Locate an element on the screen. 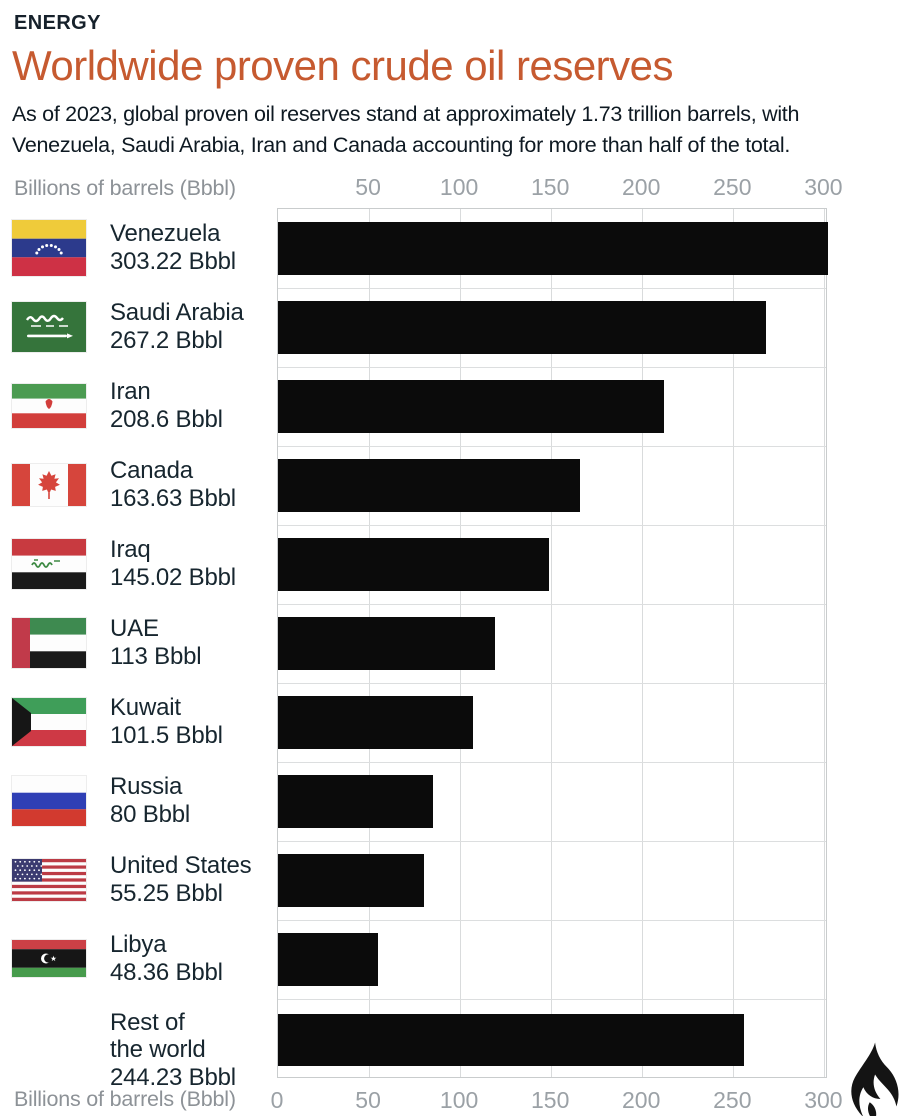 This screenshot has height=1116, width=916. country-name: Libya is located at coordinates (138, 944).